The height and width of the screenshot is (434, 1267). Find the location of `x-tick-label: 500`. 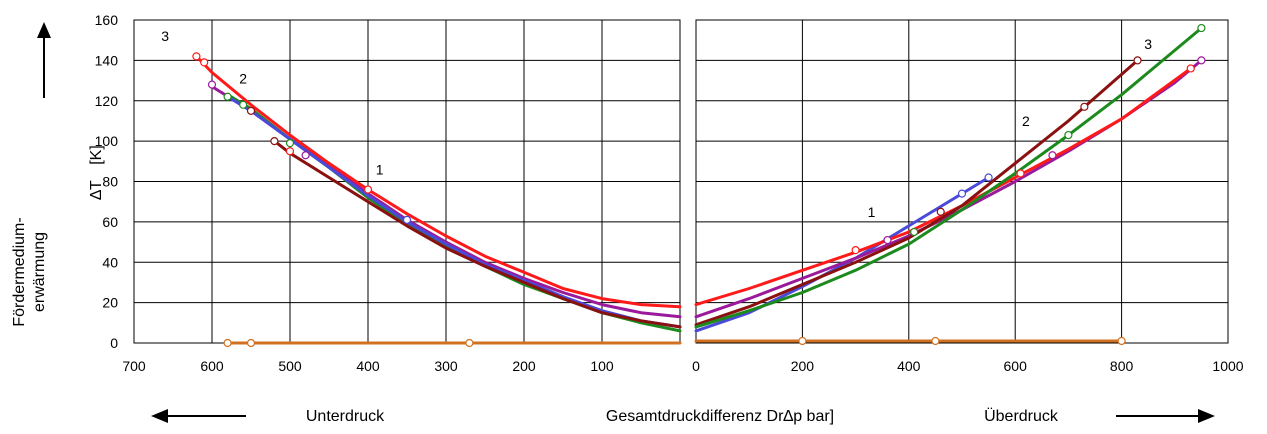

x-tick-label: 500 is located at coordinates (290, 366).